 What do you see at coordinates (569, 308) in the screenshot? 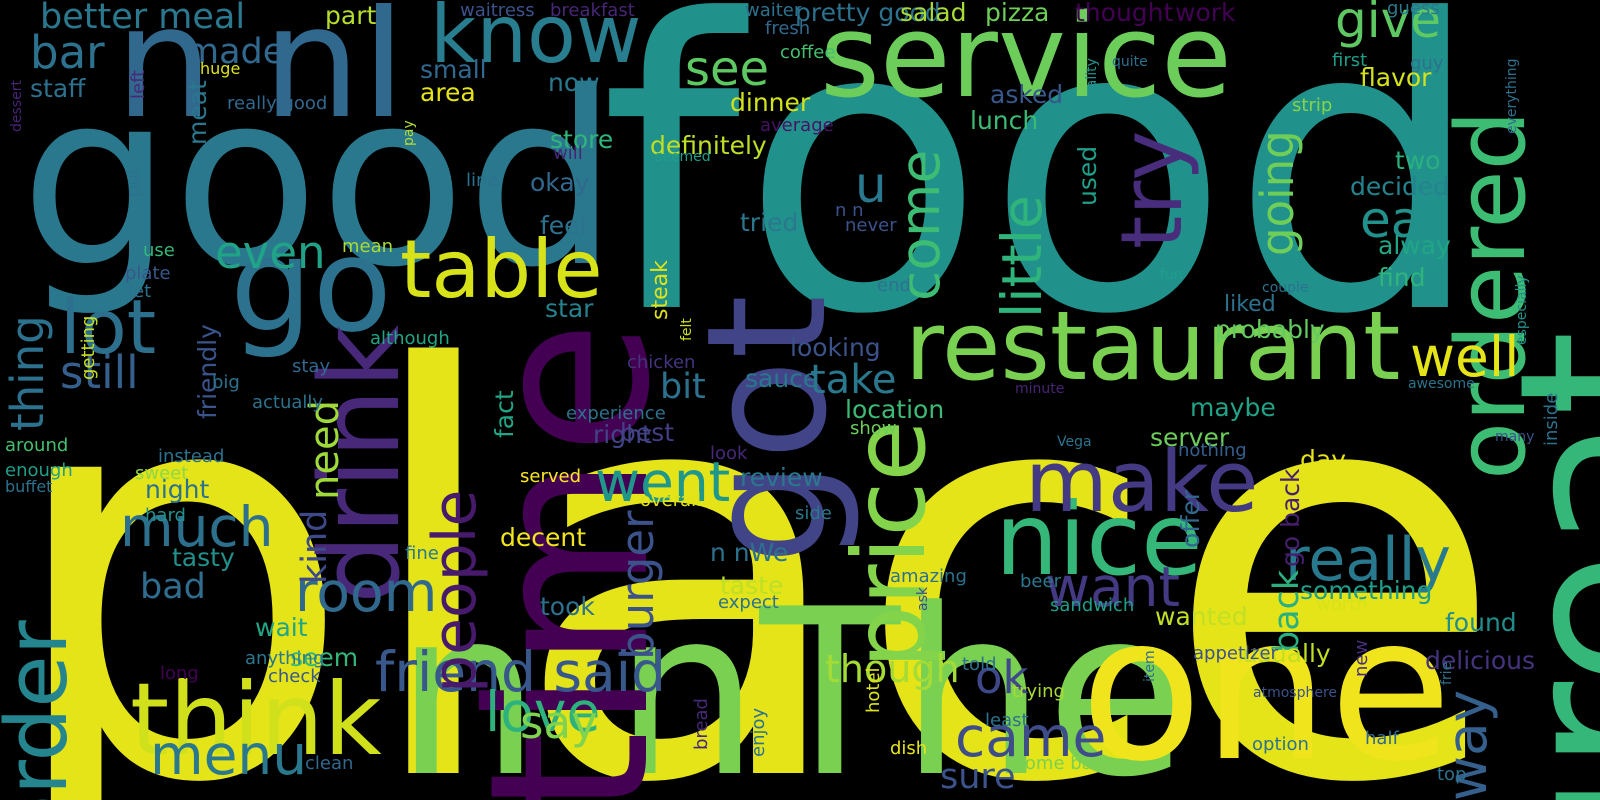
I see `word-88: star` at bounding box center [569, 308].